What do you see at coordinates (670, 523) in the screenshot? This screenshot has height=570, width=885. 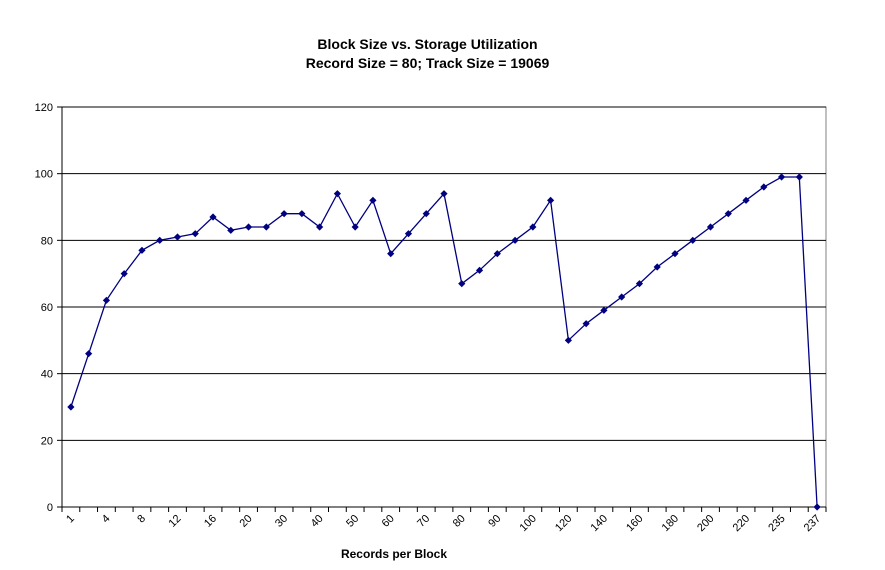 I see `x-tick-label: 180` at bounding box center [670, 523].